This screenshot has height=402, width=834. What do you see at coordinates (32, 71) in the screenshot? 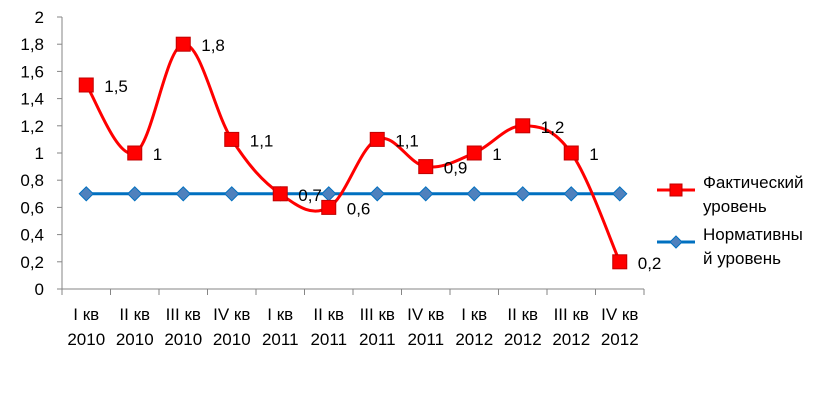
I see `y-tick-label: 1,6` at bounding box center [32, 71].